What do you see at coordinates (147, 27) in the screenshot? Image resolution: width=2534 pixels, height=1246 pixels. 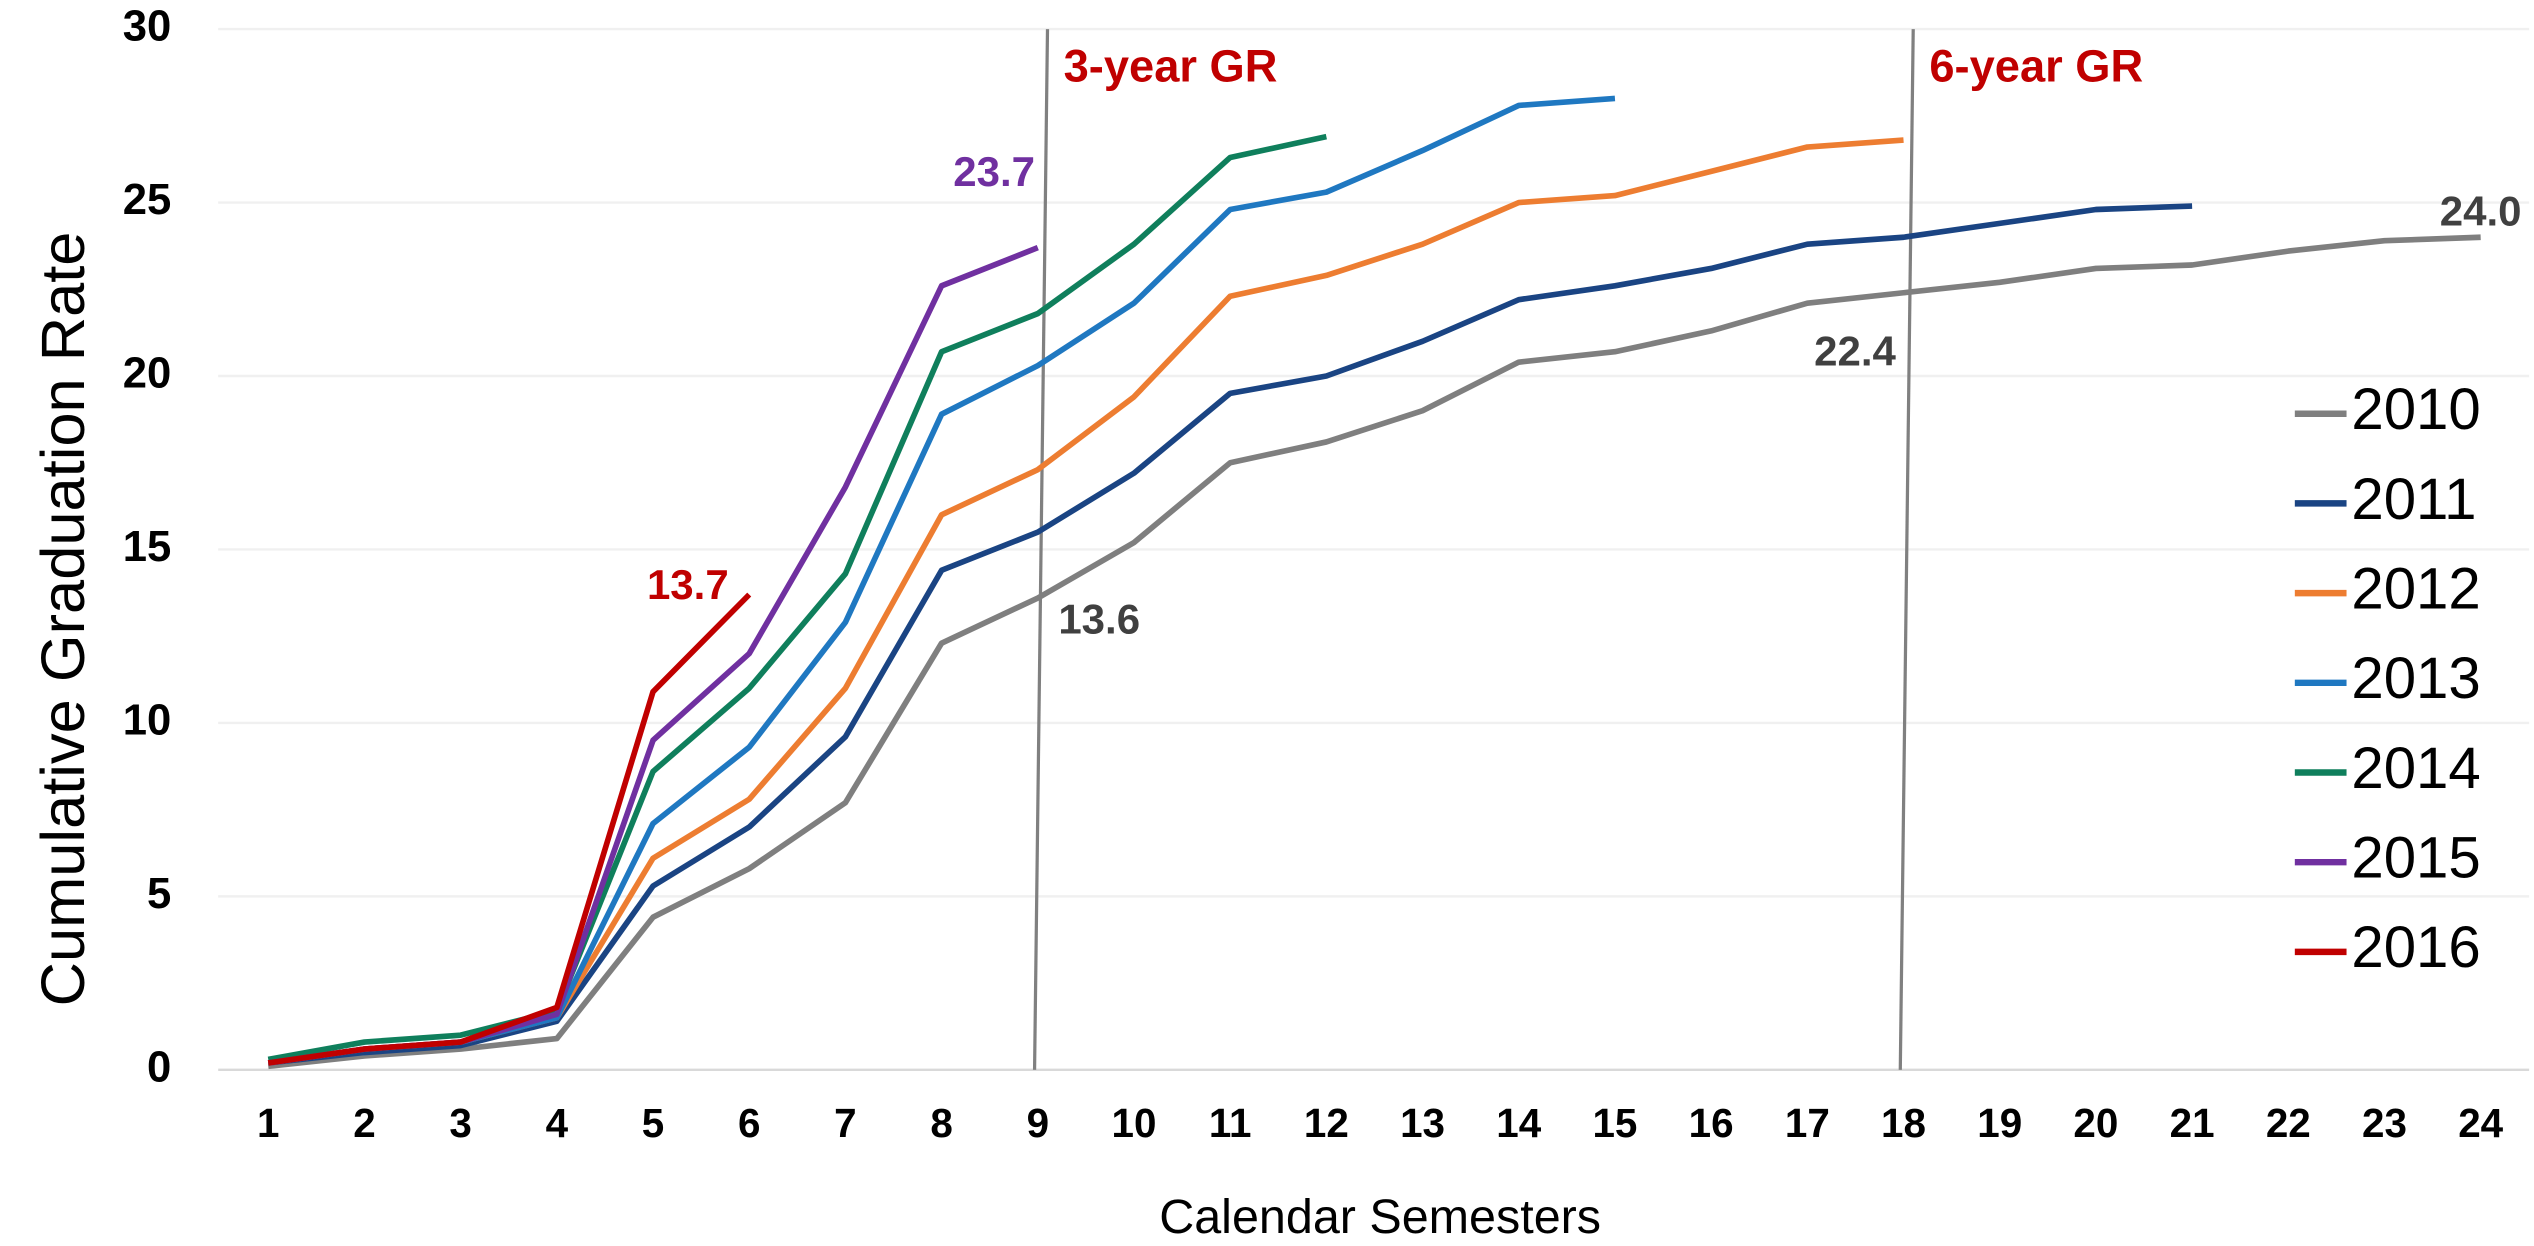 I see `y-tick-label: 30` at bounding box center [147, 27].